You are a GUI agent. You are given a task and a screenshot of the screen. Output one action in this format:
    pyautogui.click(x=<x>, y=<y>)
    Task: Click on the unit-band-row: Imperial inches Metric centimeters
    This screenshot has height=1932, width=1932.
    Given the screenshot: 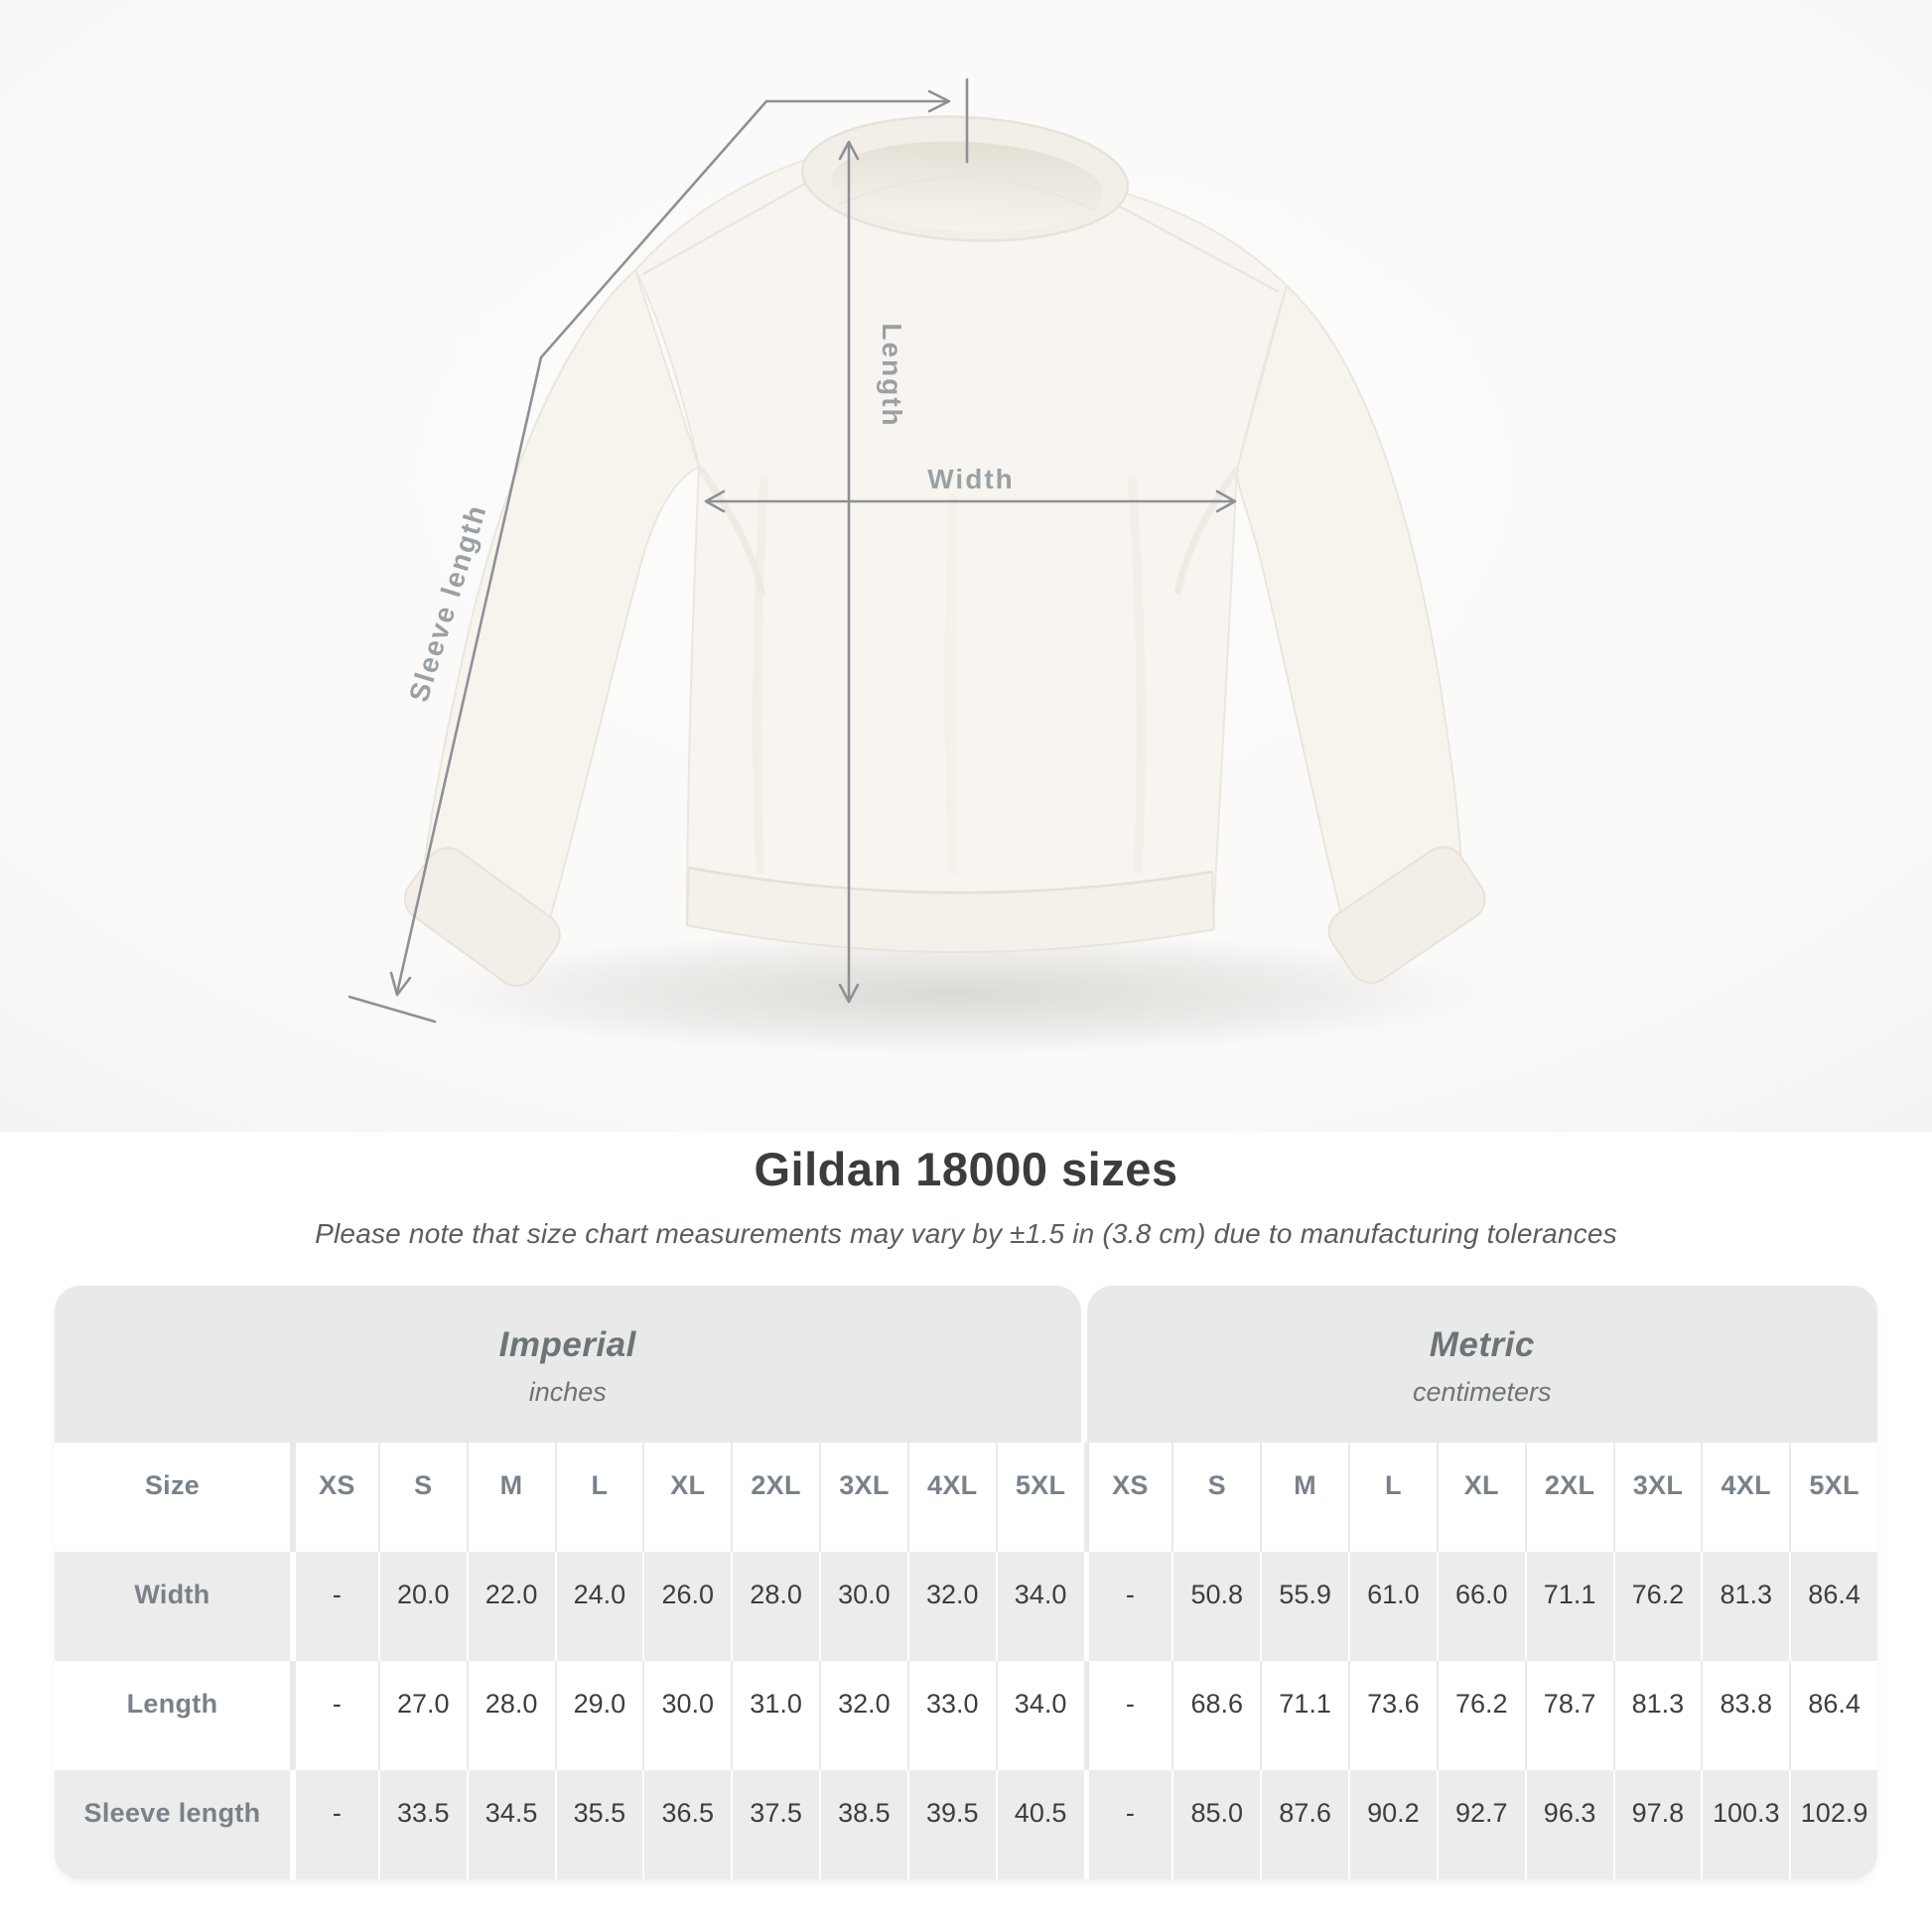 What is the action you would take?
    pyautogui.click(x=966, y=1364)
    